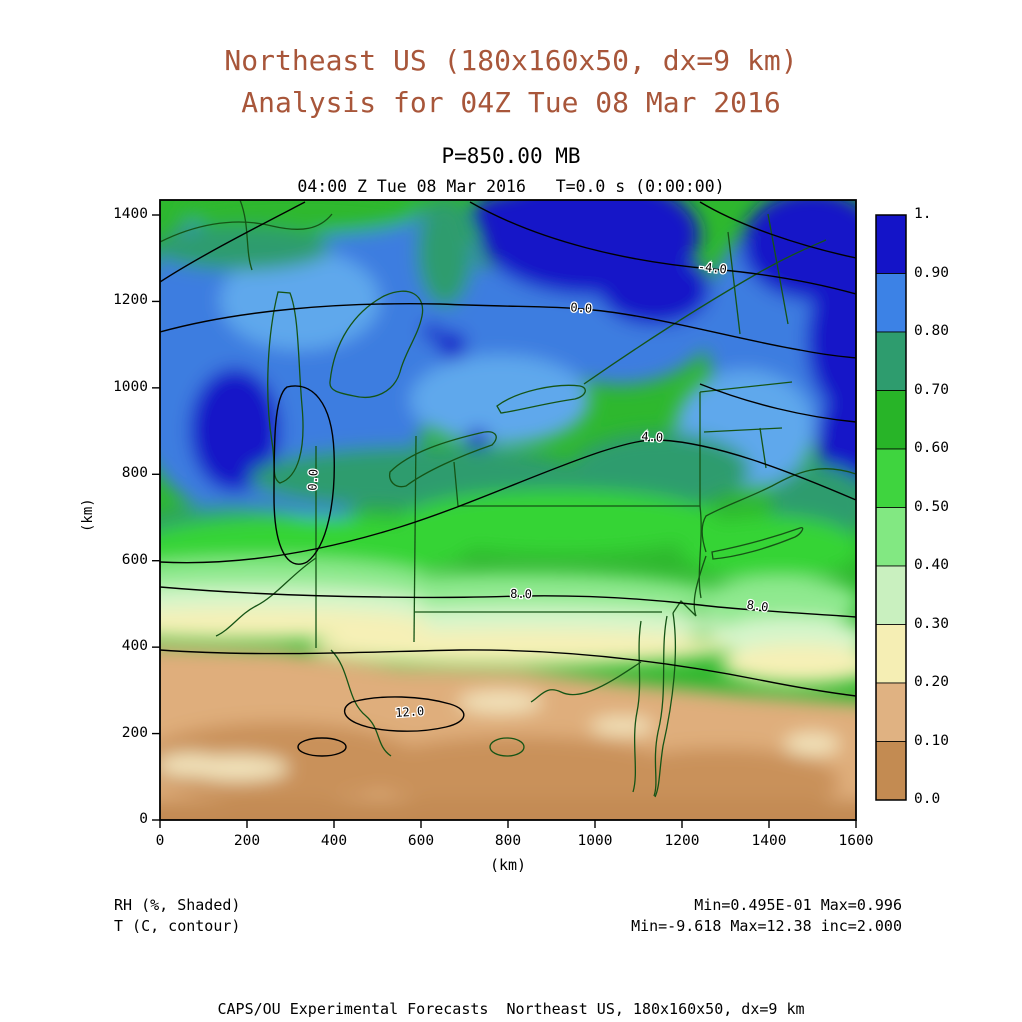 The height and width of the screenshot is (1022, 1022). Describe the element at coordinates (508, 331) in the screenshot. I see `contour-zero` at that location.